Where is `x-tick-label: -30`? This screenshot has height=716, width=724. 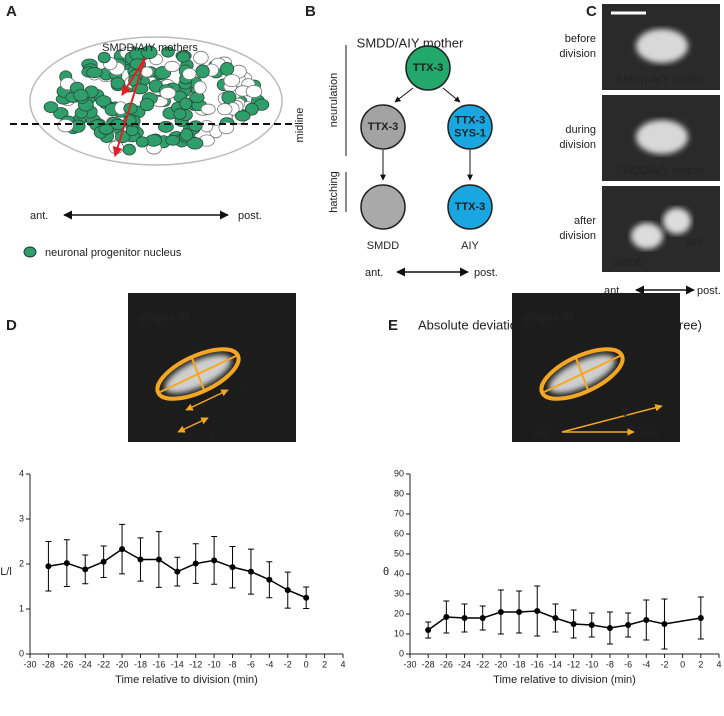
x-tick-label: -30 is located at coordinates (29, 664).